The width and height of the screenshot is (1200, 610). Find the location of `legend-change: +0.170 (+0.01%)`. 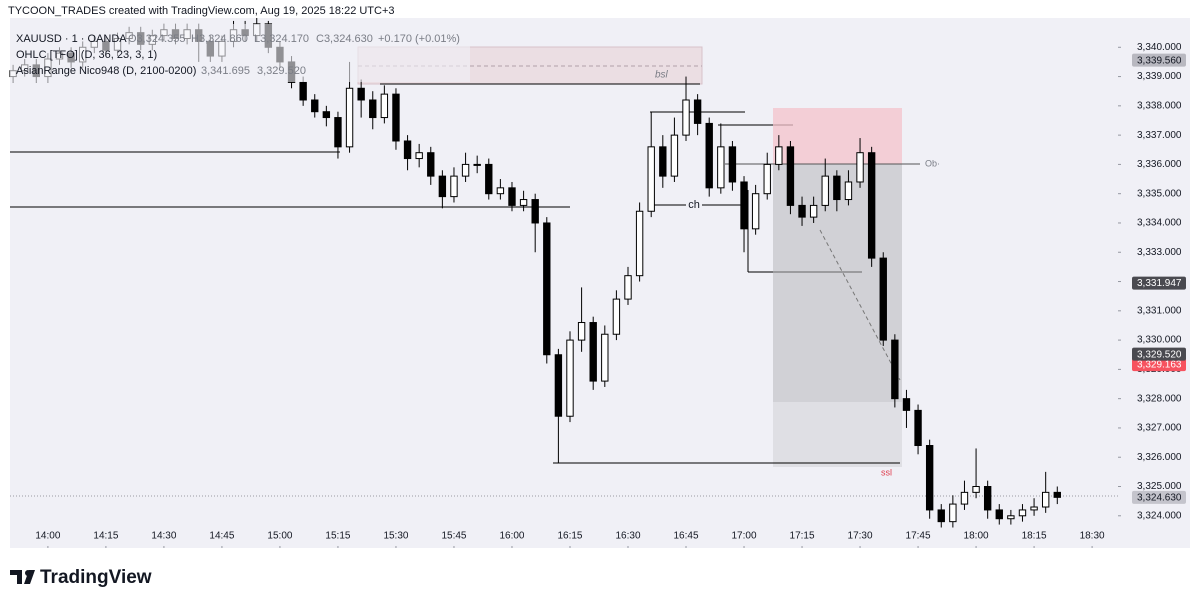

legend-change: +0.170 (+0.01%) is located at coordinates (419, 39).